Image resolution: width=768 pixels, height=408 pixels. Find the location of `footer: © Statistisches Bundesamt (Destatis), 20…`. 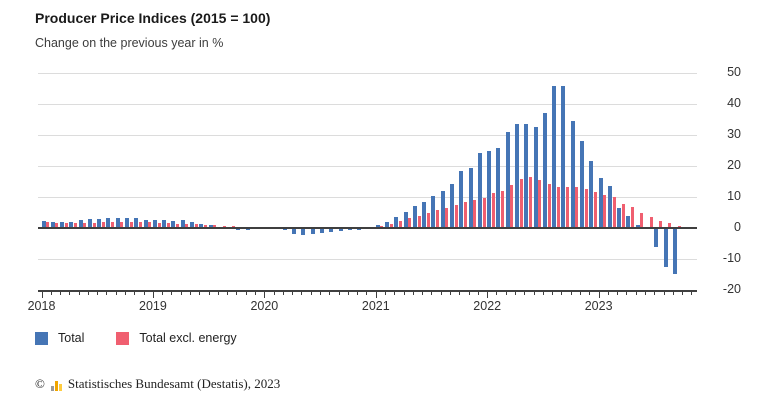

footer: © Statistisches Bundesamt (Destatis), 20… is located at coordinates (157, 384).